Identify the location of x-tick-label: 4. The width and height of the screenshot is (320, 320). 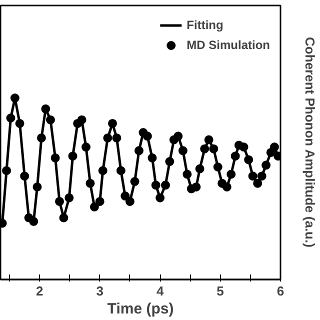
(160, 291).